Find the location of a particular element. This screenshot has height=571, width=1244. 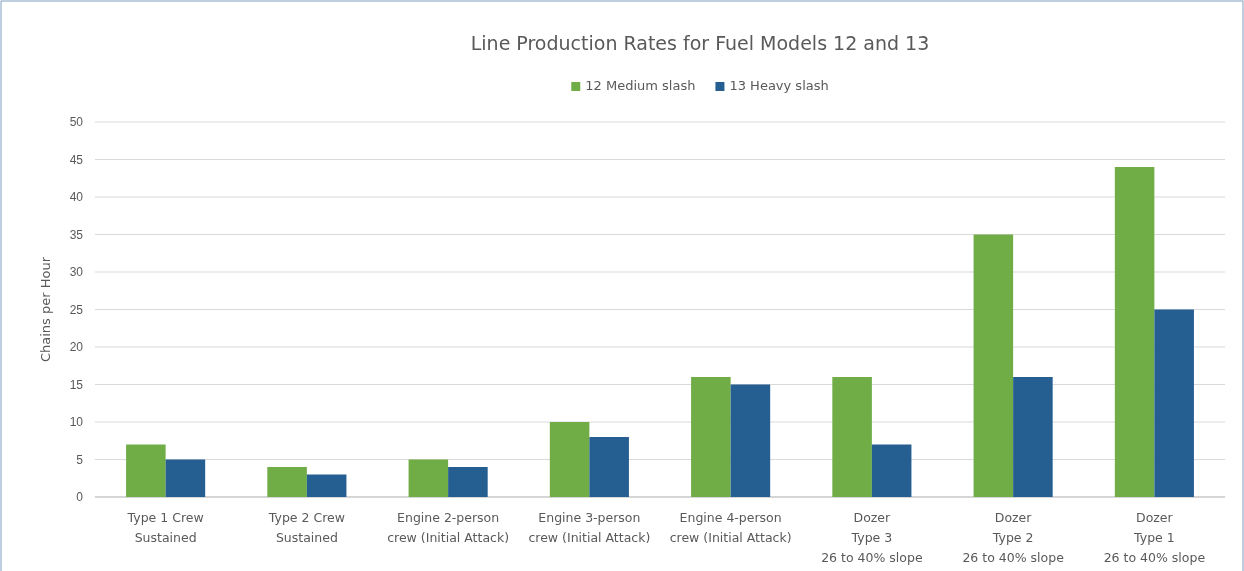

y-tick-label: 25 is located at coordinates (76, 309).